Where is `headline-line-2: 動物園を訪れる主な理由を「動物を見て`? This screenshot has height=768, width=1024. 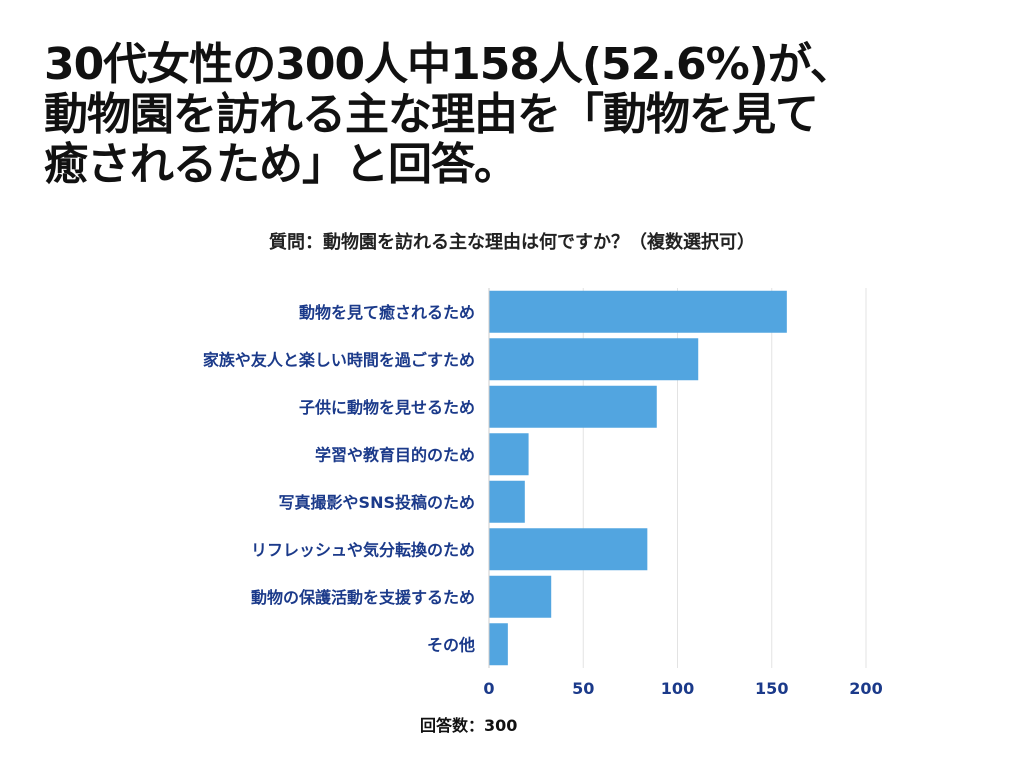 headline-line-2: 動物園を訪れる主な理由を「動物を見て is located at coordinates (431, 114).